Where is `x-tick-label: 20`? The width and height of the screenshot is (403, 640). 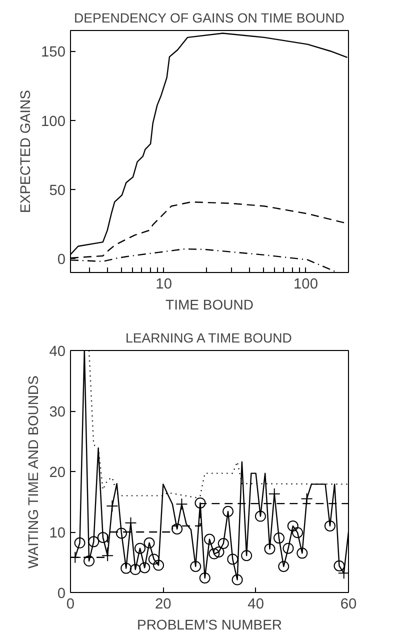 x-tick-label: 20 is located at coordinates (163, 604).